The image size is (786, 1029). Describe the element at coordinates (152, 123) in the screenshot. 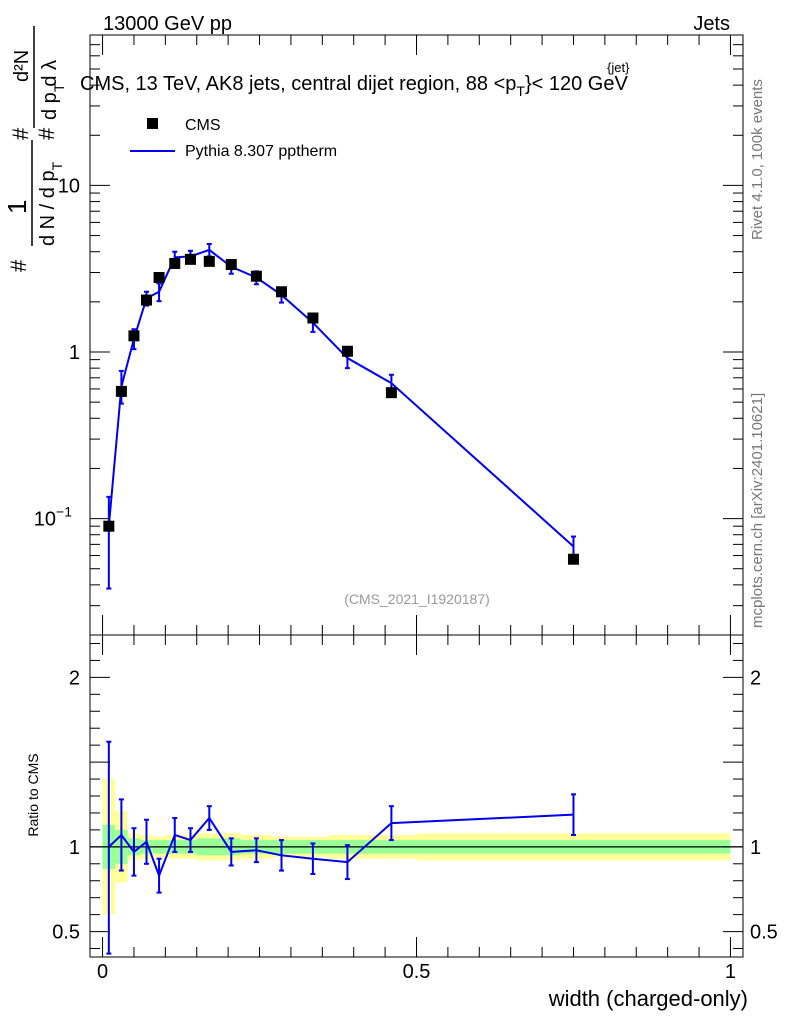

I see `legend-marker-cms` at that location.